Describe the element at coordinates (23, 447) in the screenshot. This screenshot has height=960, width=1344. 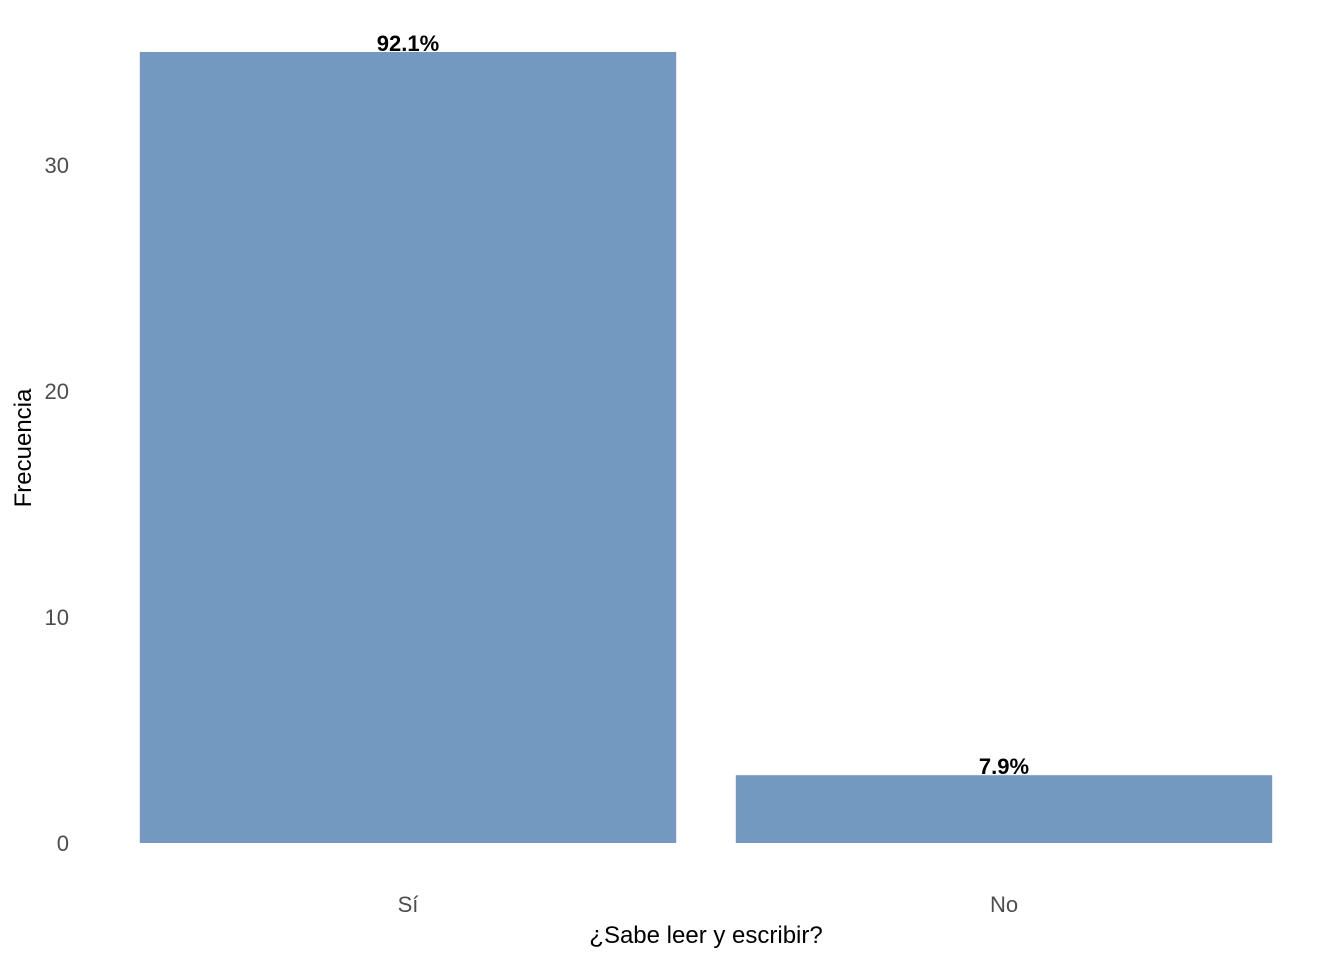
I see `y-axis-title: Frecuencia` at that location.